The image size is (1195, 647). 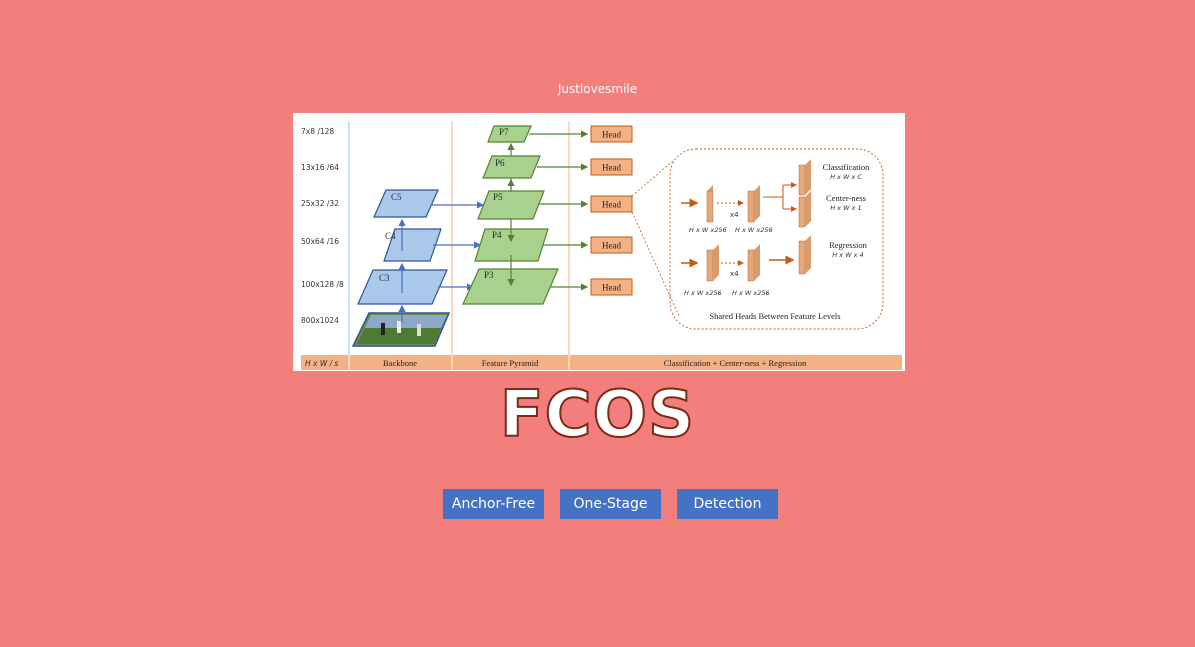 What do you see at coordinates (511, 245) in the screenshot?
I see `pyramid-p4: P4` at bounding box center [511, 245].